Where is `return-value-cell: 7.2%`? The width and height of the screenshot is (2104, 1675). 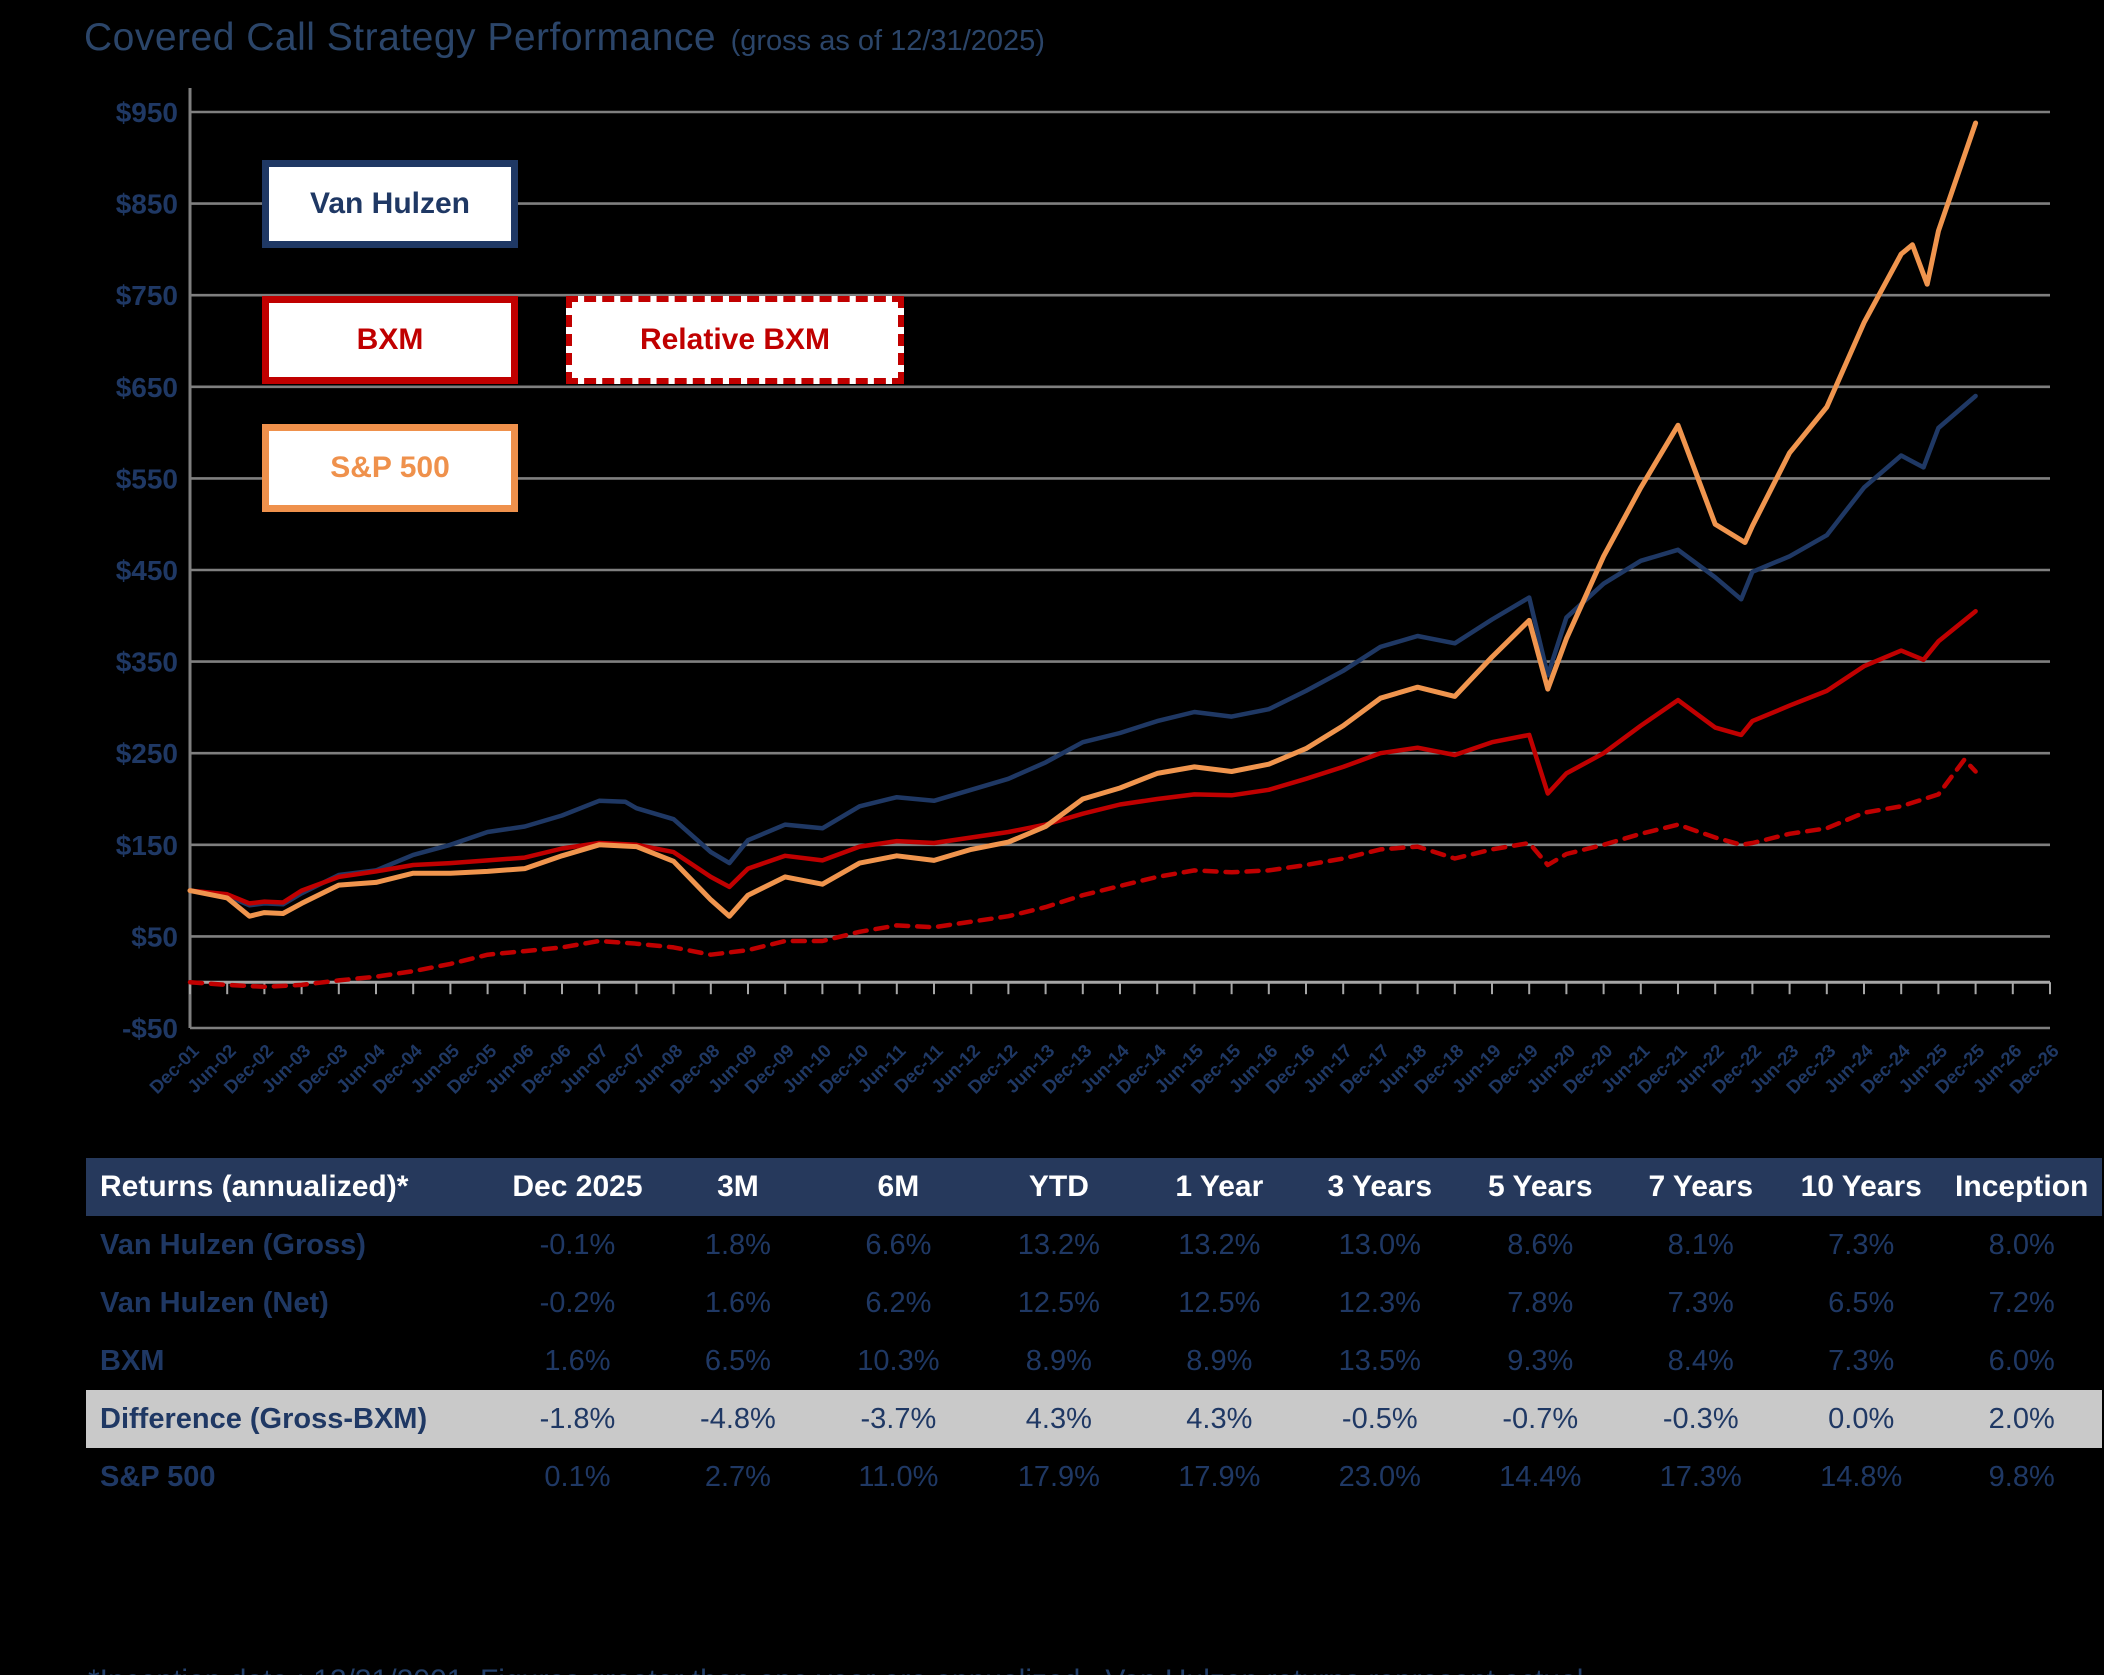
return-value-cell: 7.2% is located at coordinates (2021, 1302).